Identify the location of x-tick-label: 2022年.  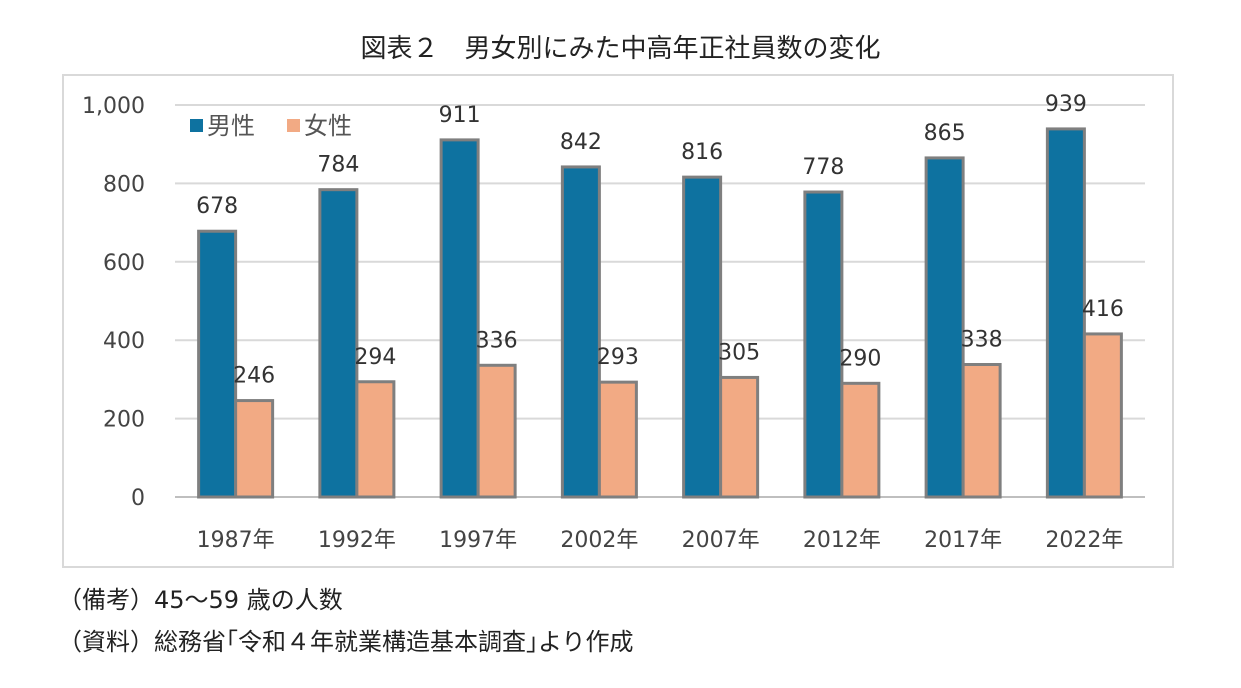
(1084, 540).